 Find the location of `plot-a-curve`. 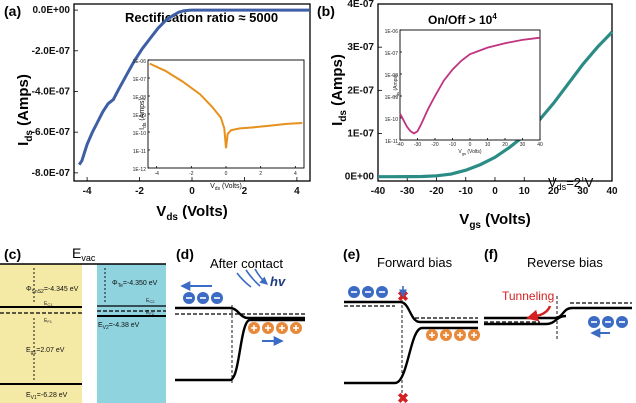

plot-a-curve is located at coordinates (193, 87).